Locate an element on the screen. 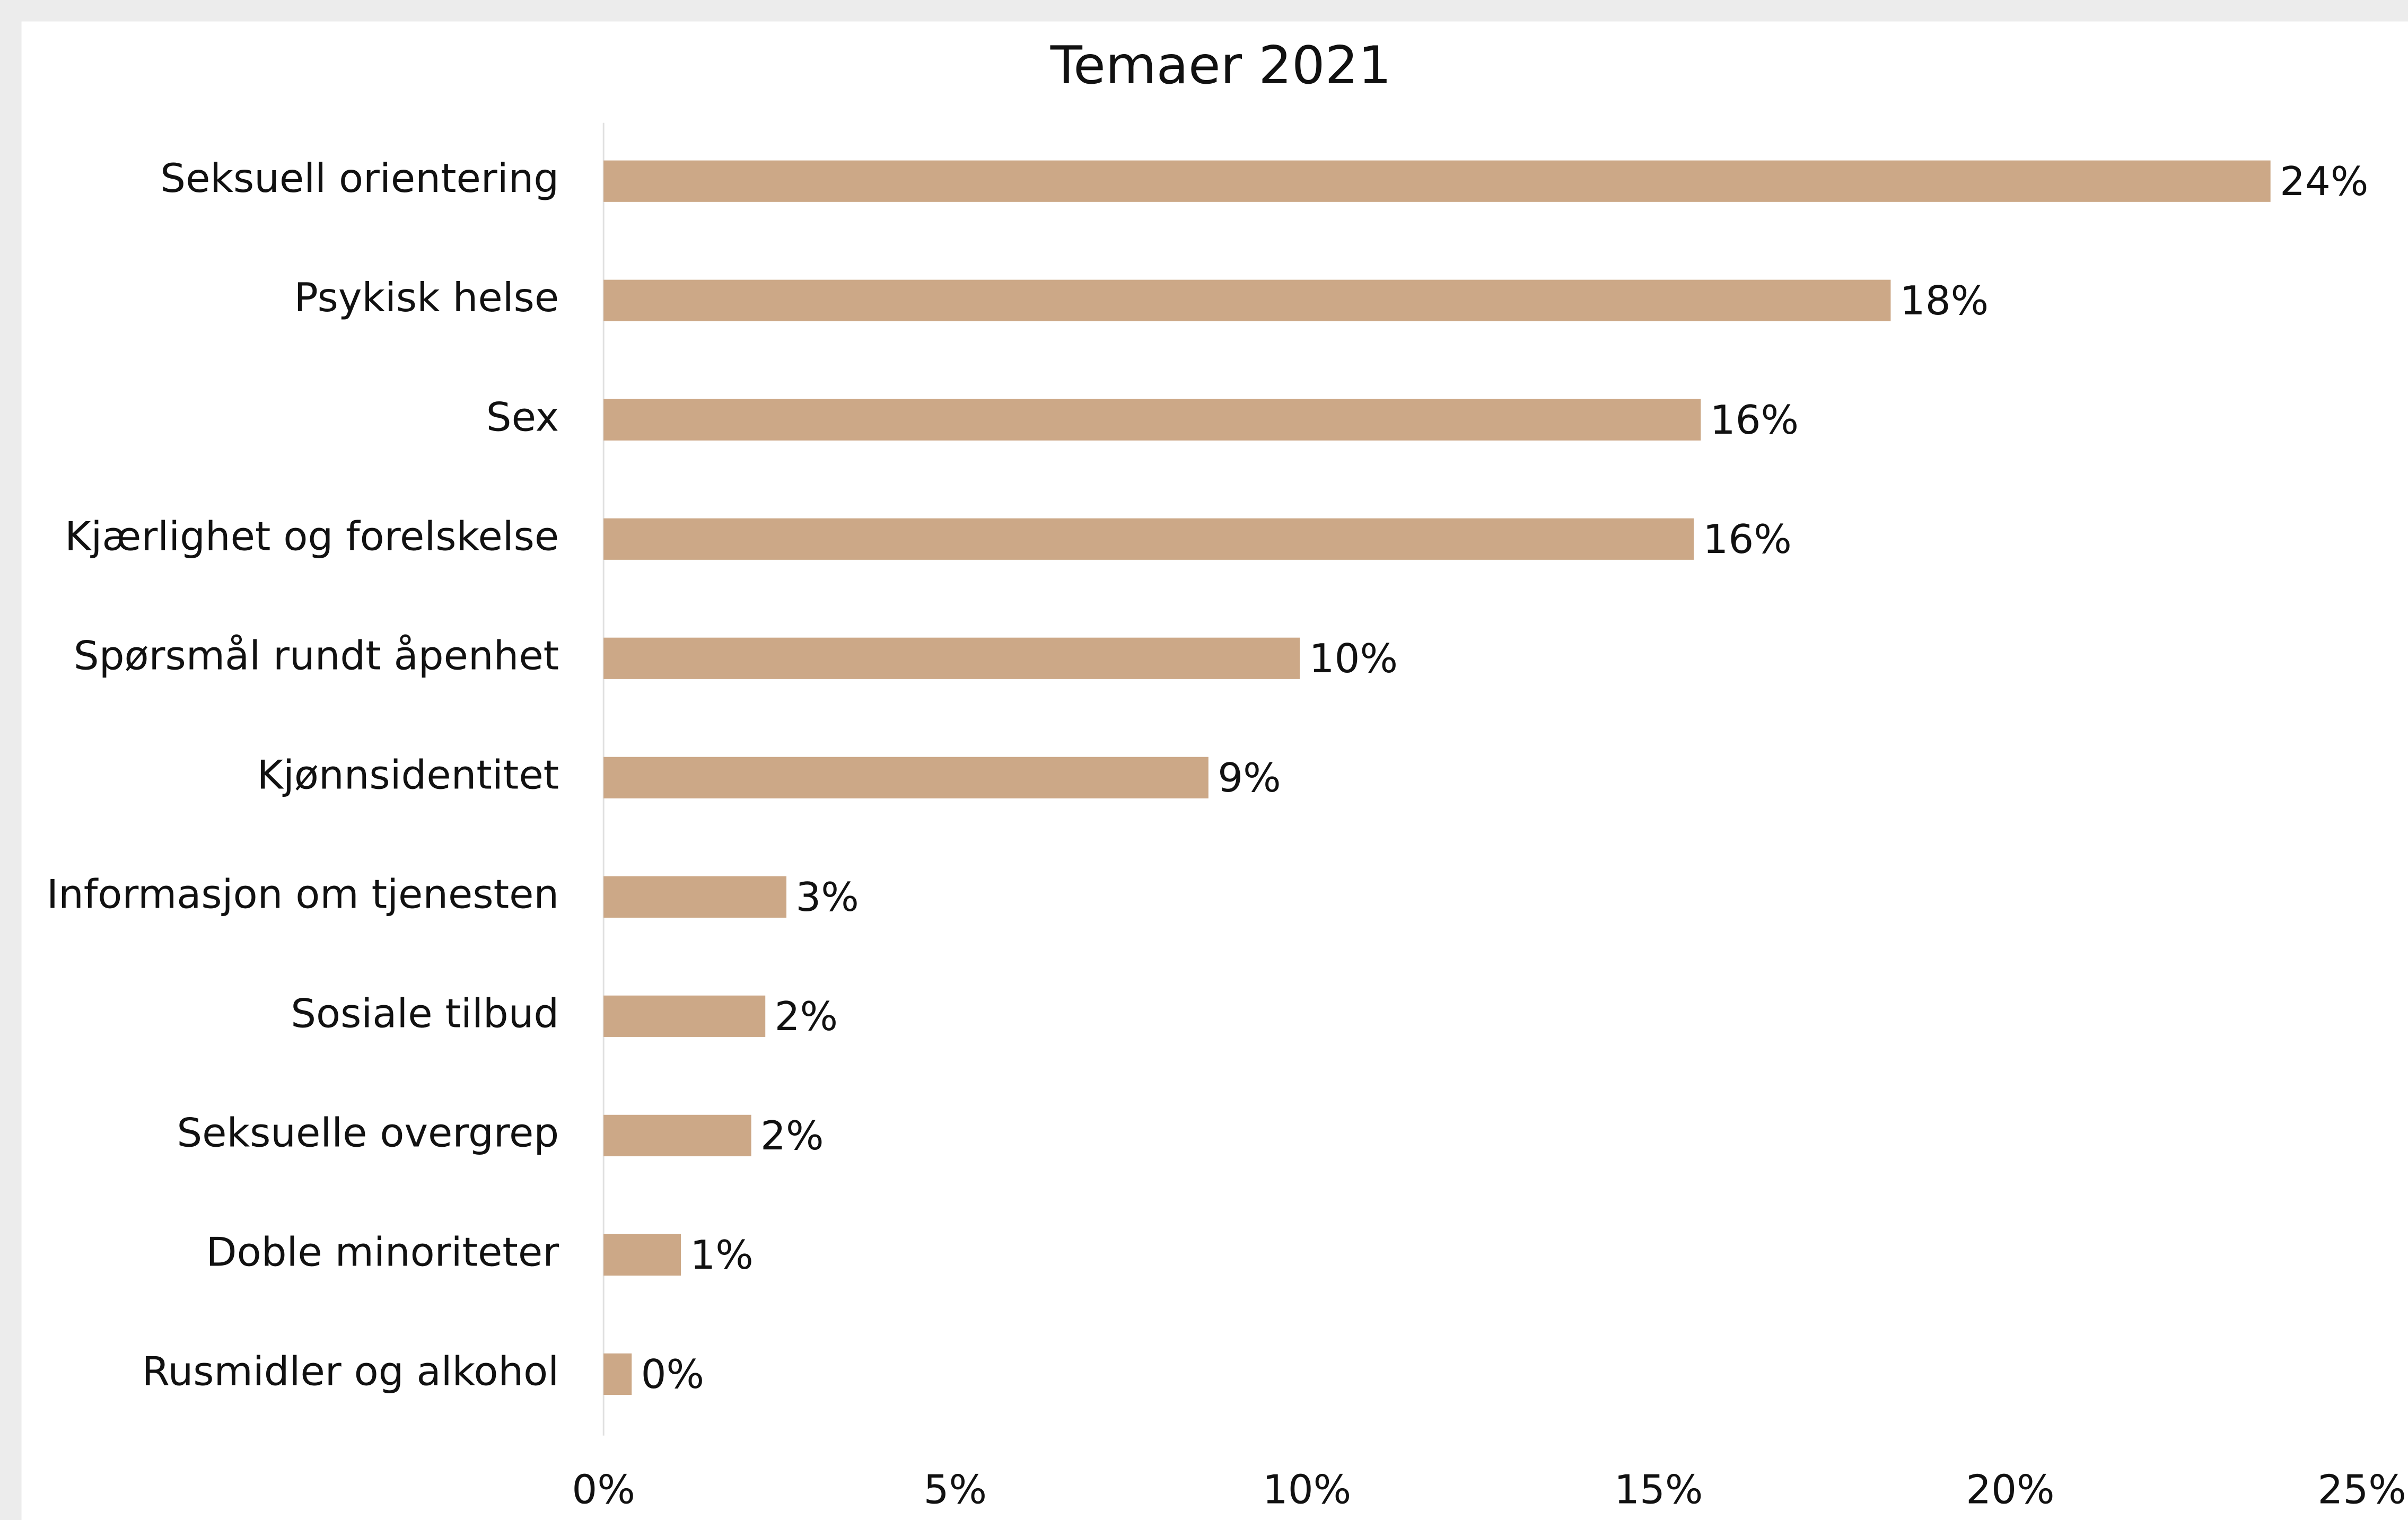  data-label: 10% is located at coordinates (1353, 658).